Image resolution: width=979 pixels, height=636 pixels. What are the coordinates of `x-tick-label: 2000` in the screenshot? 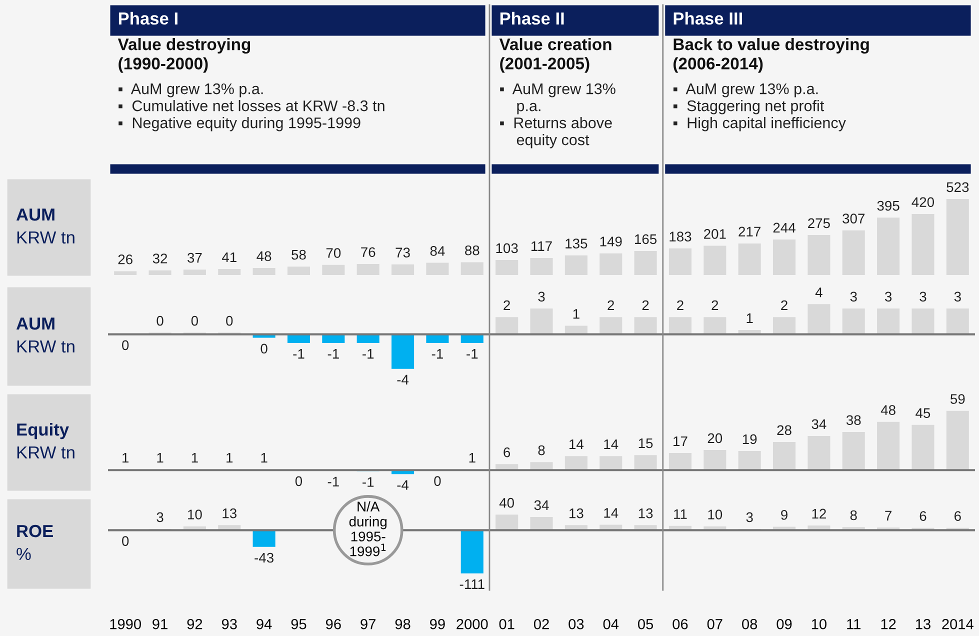 It's located at (472, 624).